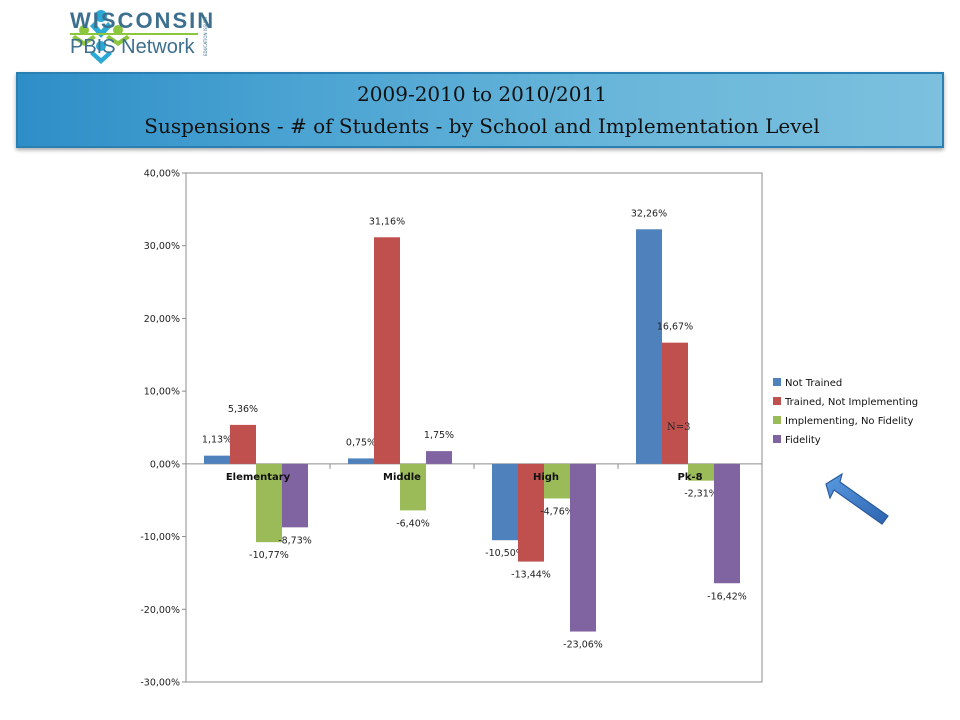 The width and height of the screenshot is (960, 720). Describe the element at coordinates (679, 427) in the screenshot. I see `annotation-label: N=3` at that location.